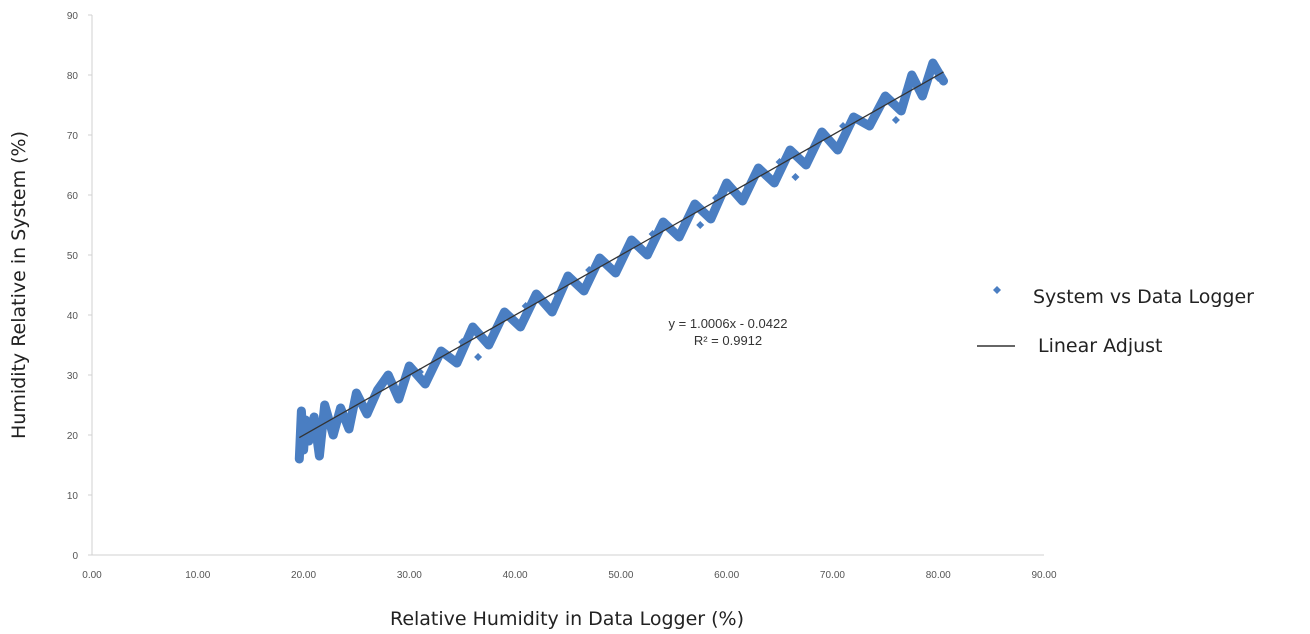 This screenshot has width=1310, height=634. Describe the element at coordinates (73, 136) in the screenshot. I see `y-tick-label: 70` at that location.